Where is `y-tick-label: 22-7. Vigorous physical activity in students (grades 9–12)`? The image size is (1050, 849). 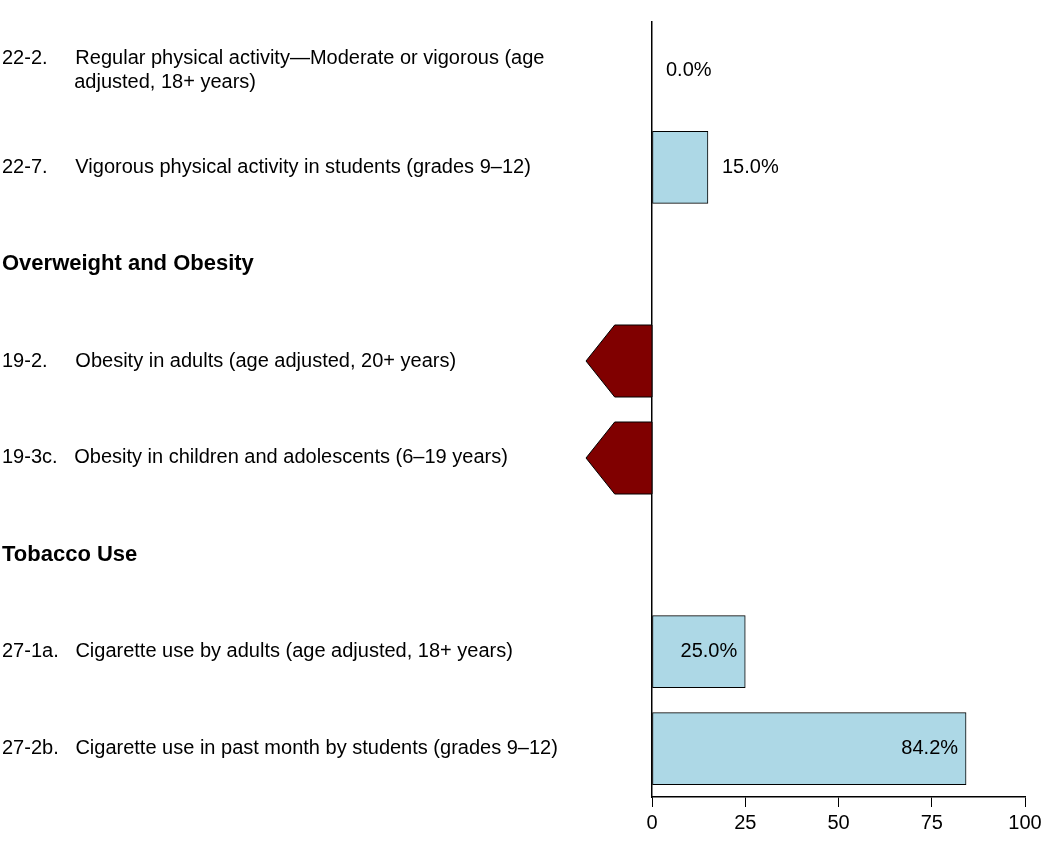
y-tick-label: 22-7. Vigorous physical activity in students (grades 9–12) is located at coordinates (266, 165).